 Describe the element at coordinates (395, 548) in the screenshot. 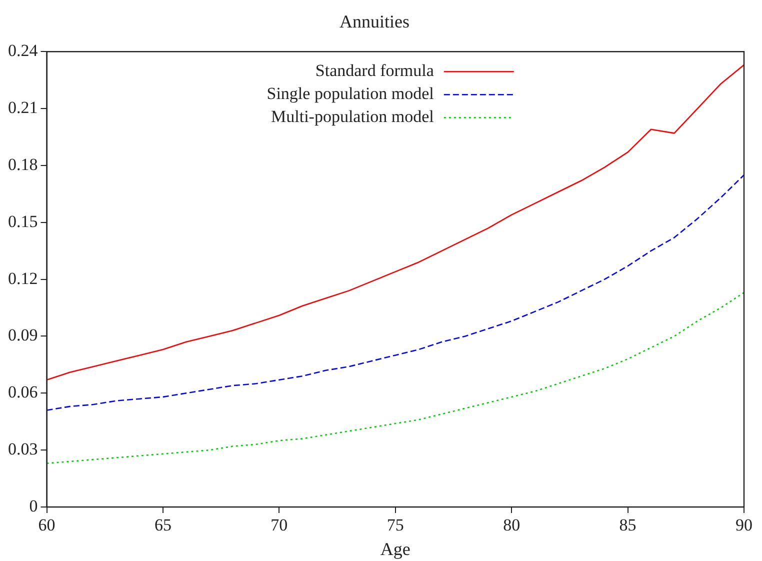

I see `x-axis-title: Age` at that location.